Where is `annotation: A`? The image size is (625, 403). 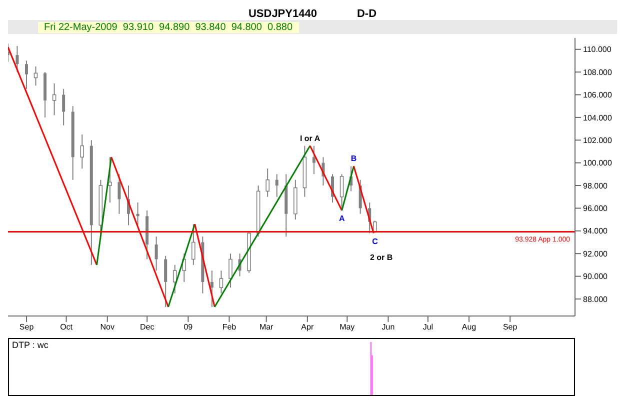
annotation: A is located at coordinates (341, 219).